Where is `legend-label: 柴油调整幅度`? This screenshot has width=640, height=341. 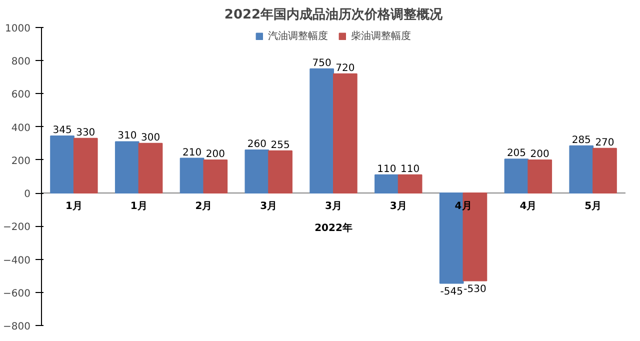
legend-label: 柴油调整幅度 is located at coordinates (381, 36).